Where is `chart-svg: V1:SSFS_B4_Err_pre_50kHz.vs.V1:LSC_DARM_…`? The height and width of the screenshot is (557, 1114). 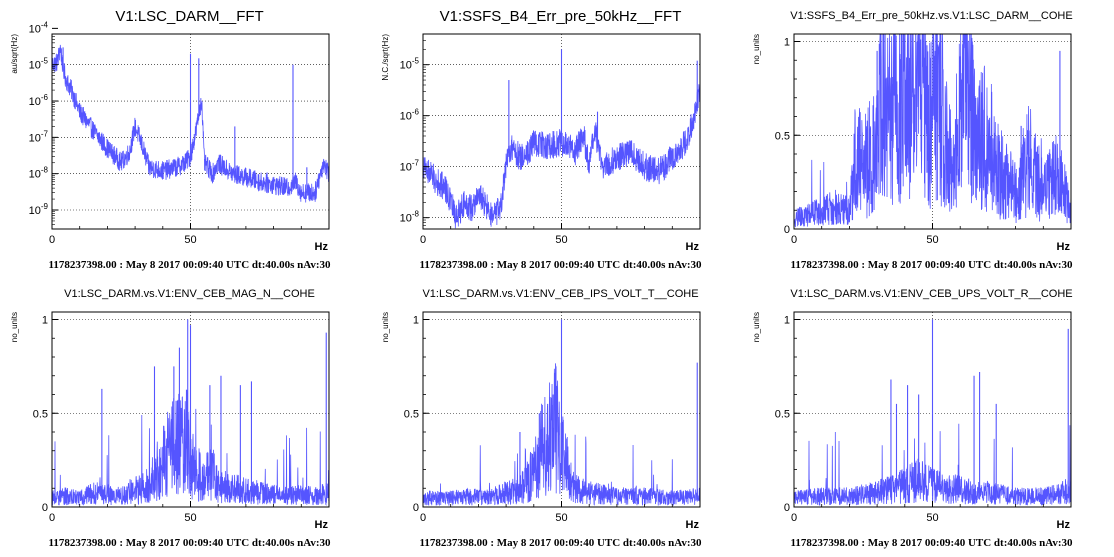
chart-svg: V1:SSFS_B4_Err_pre_50kHz.vs.V1:LSC_DARM_… is located at coordinates (912, 140).